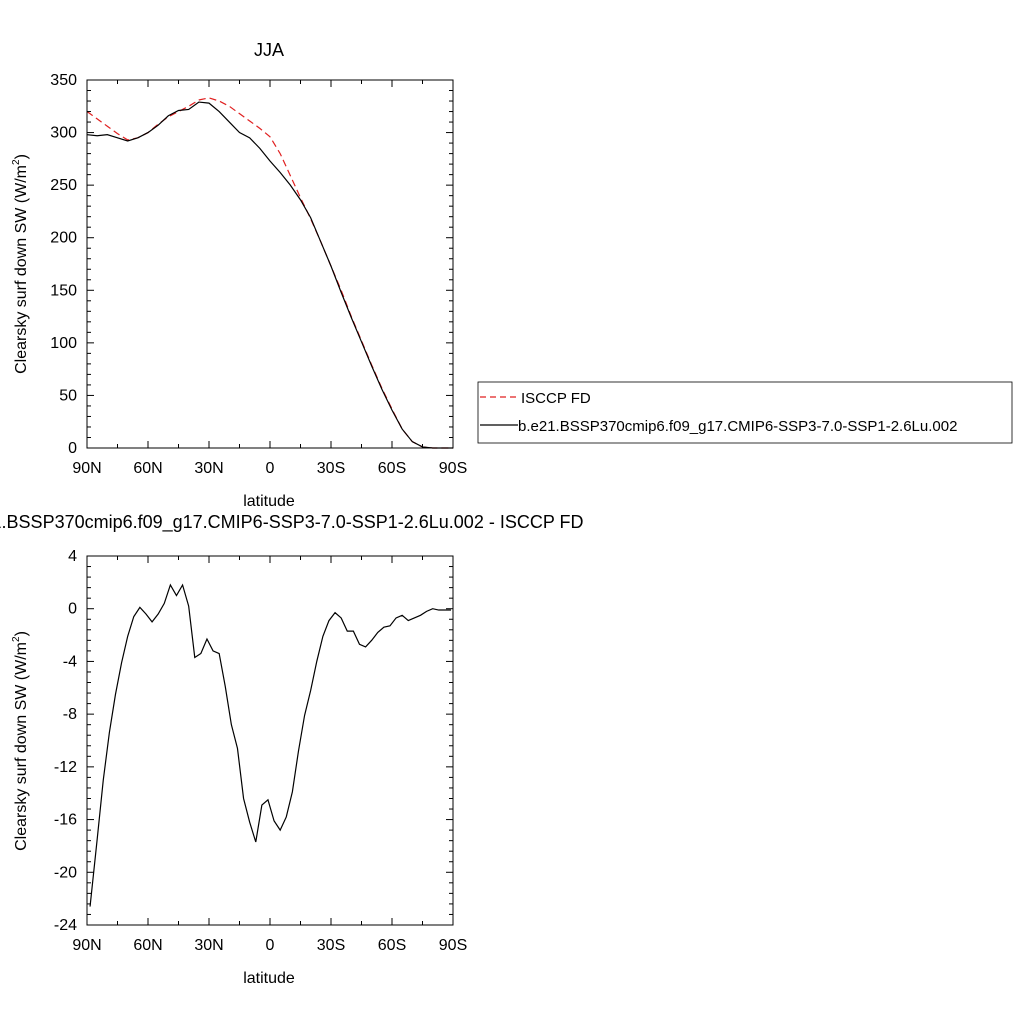 This screenshot has width=1024, height=1024. I want to click on bottom-plot-x-tick-label: 30N, so click(208, 945).